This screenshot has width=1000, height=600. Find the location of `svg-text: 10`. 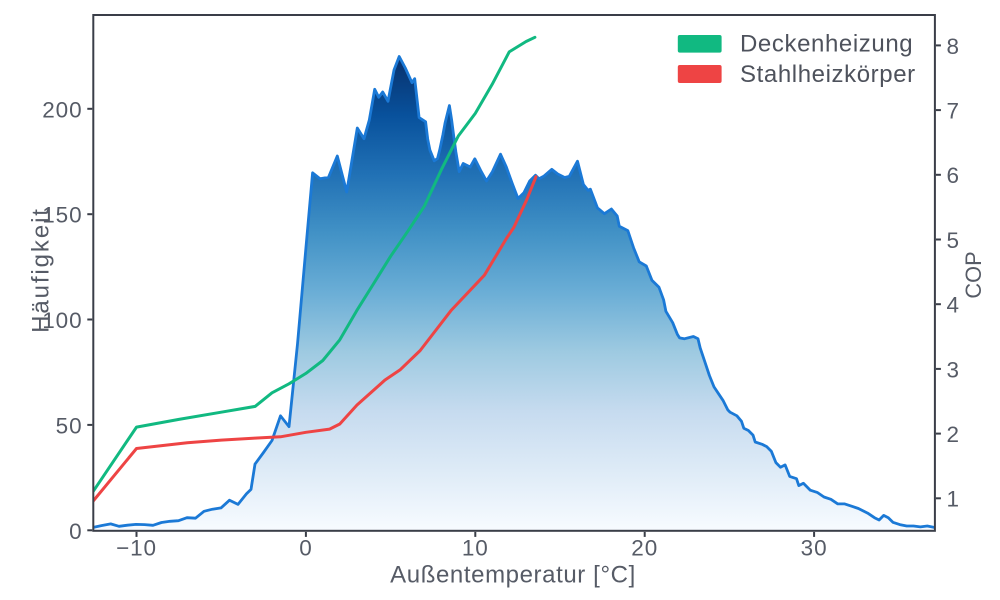

svg-text: 10 is located at coordinates (475, 548).